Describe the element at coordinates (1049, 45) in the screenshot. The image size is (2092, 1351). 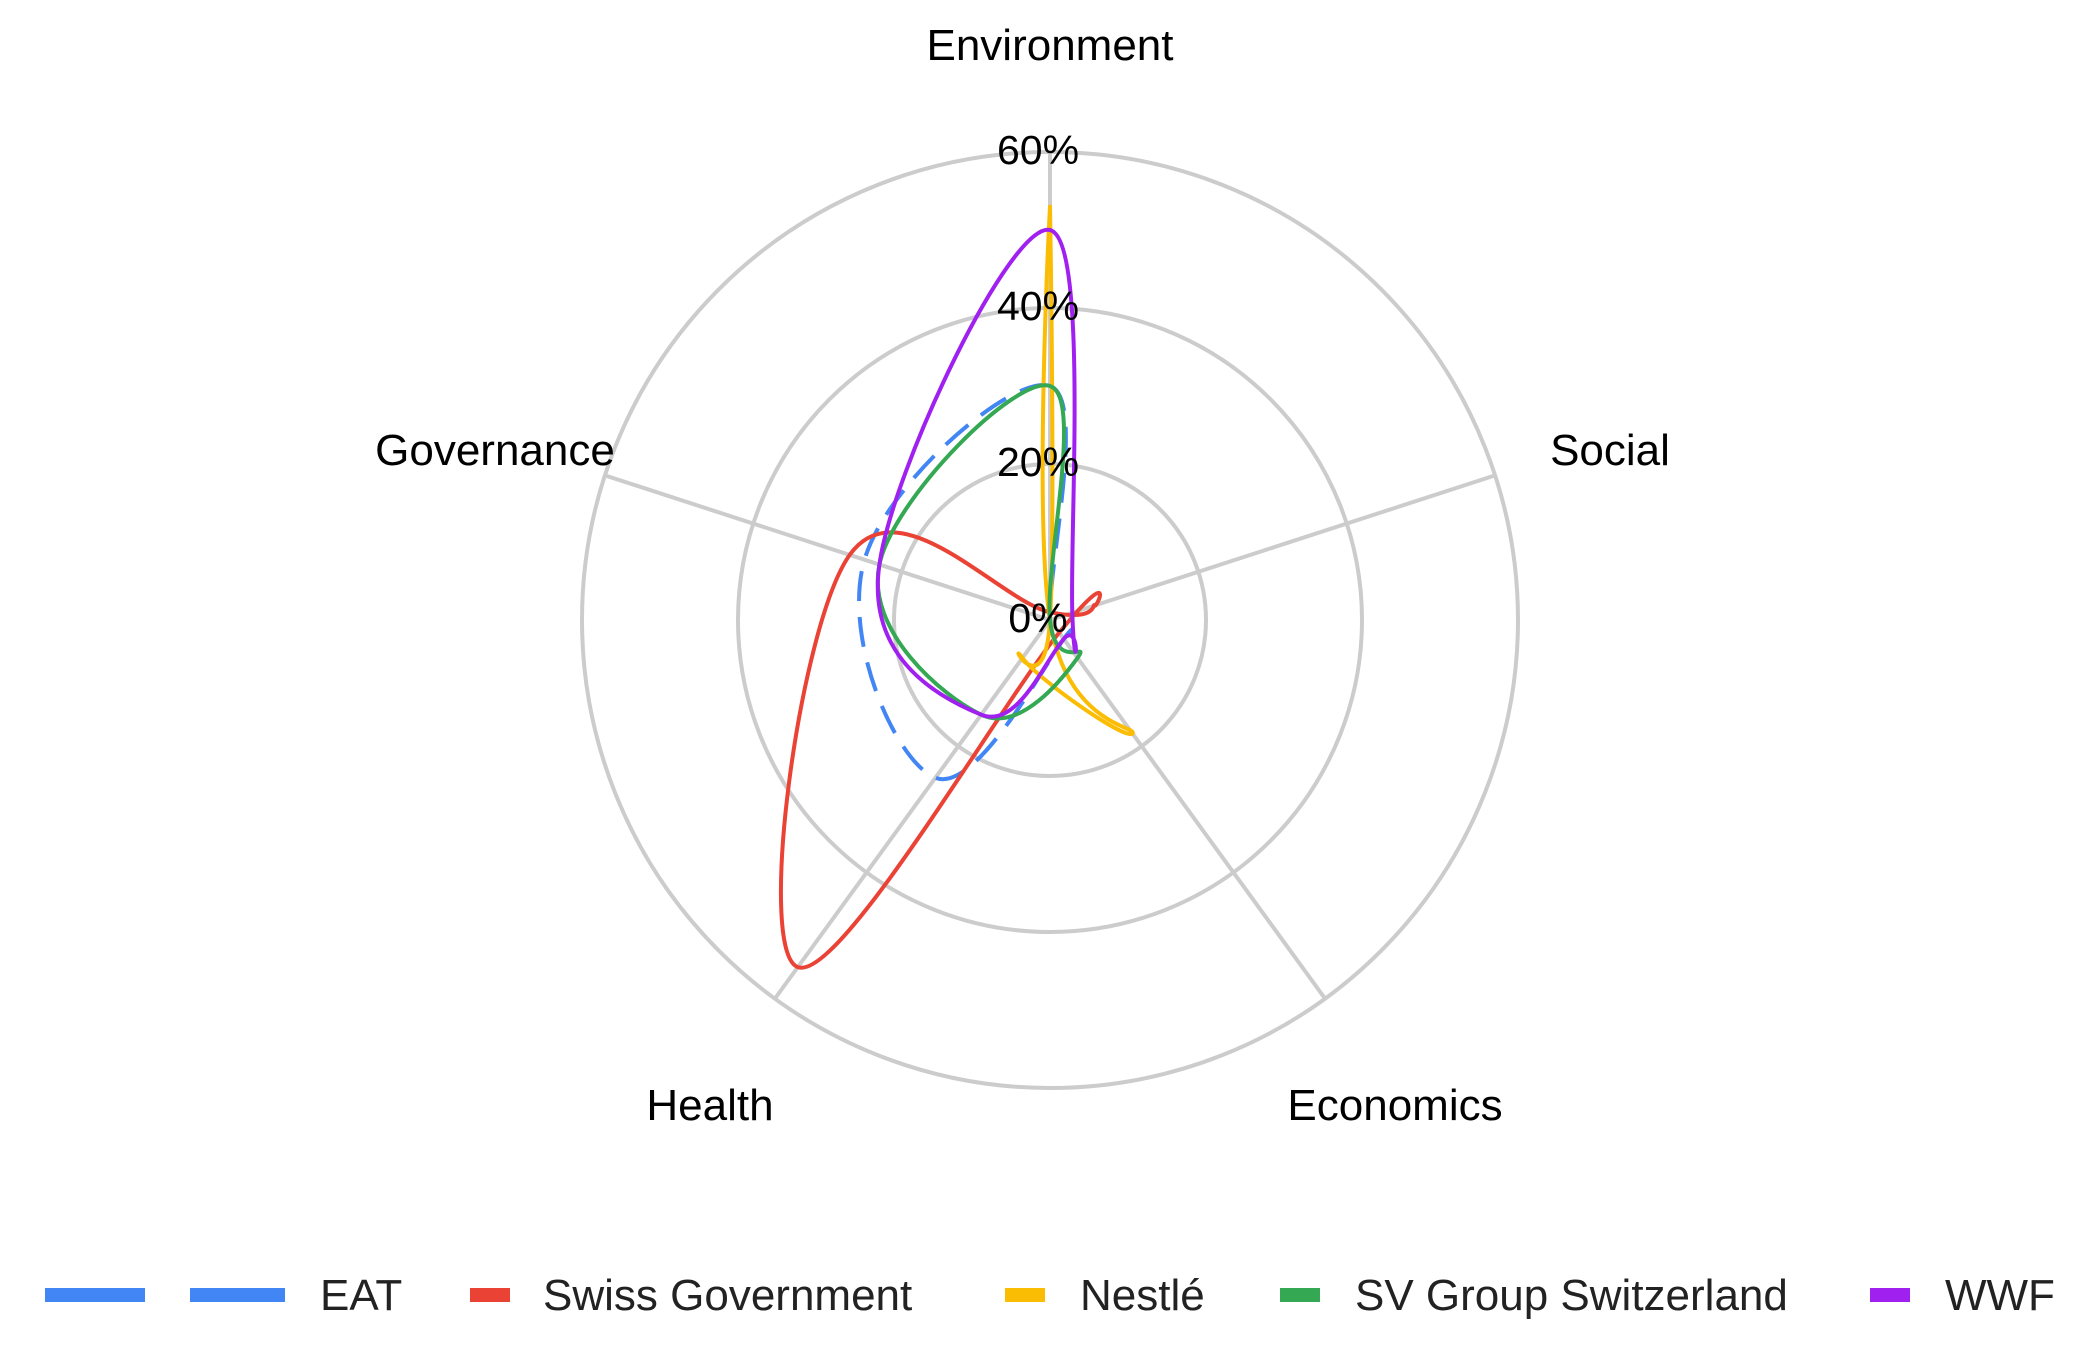
I see `axis-label-environment: Environment` at that location.